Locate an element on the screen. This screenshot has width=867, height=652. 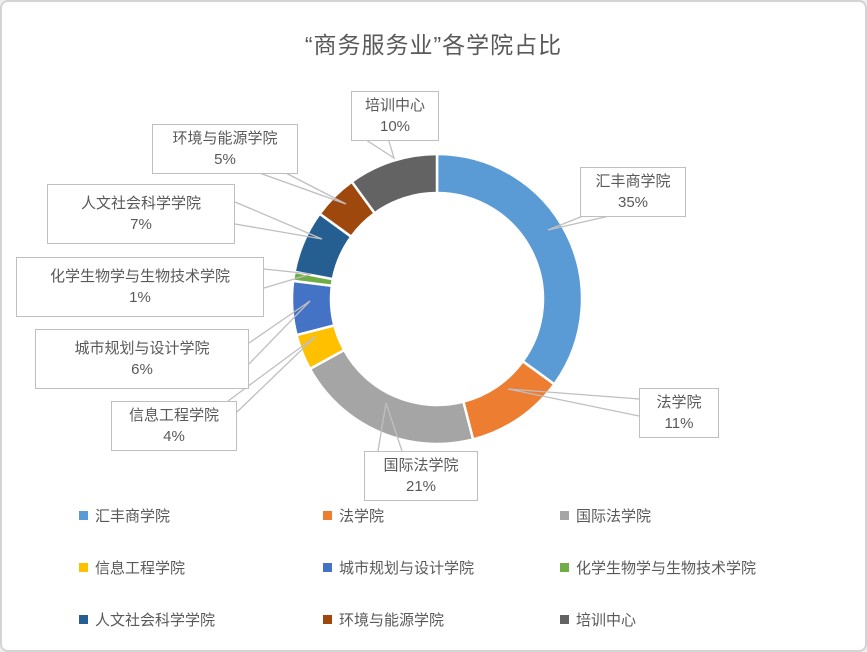
legend-item-1: 汇丰商学院 is located at coordinates (201, 515).